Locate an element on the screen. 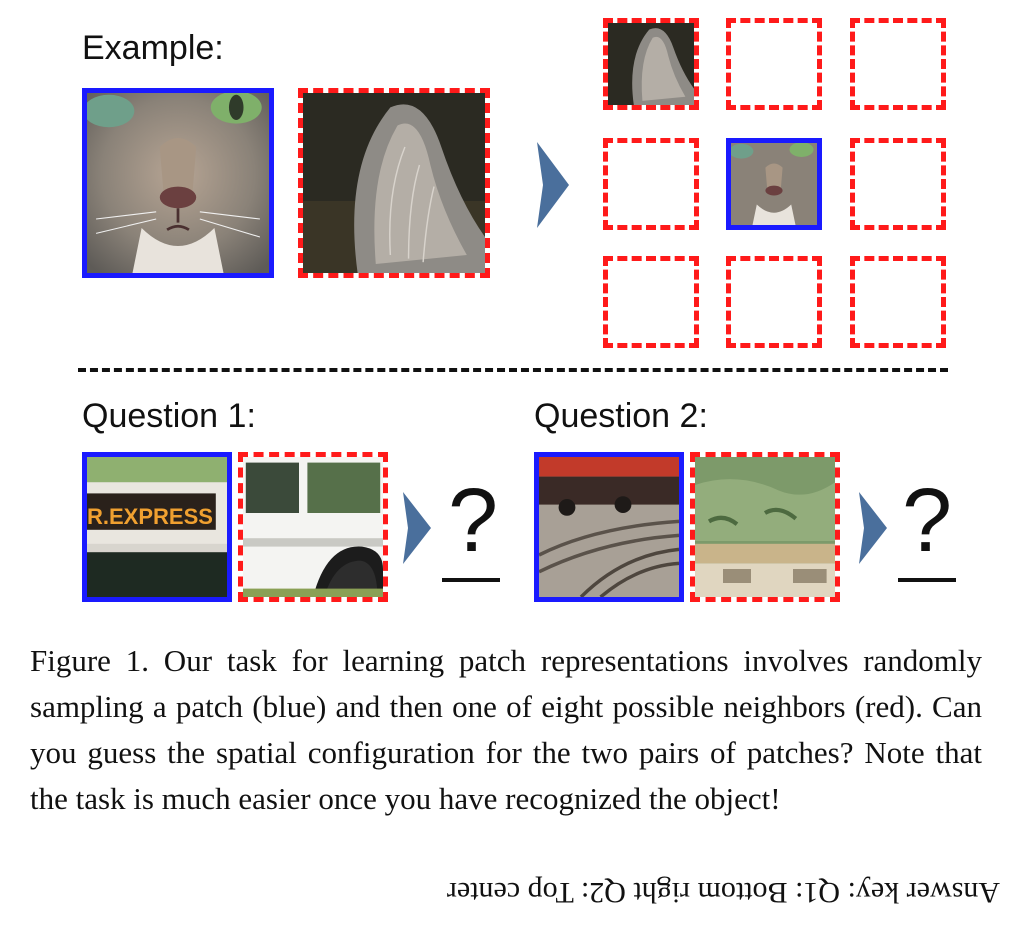  bus-side-image is located at coordinates (313, 527).